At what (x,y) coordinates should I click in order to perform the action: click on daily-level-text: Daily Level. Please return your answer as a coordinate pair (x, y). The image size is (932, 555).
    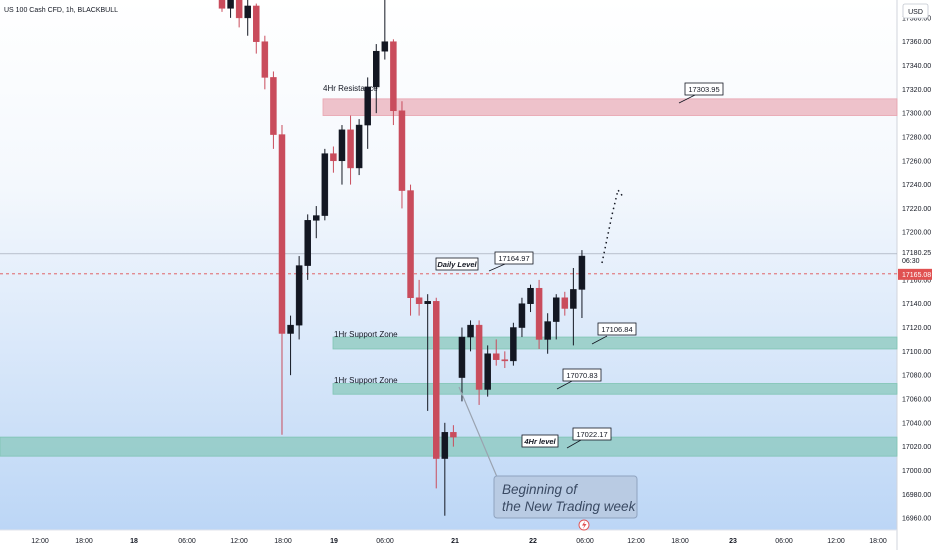
    Looking at the image, I should click on (457, 264).